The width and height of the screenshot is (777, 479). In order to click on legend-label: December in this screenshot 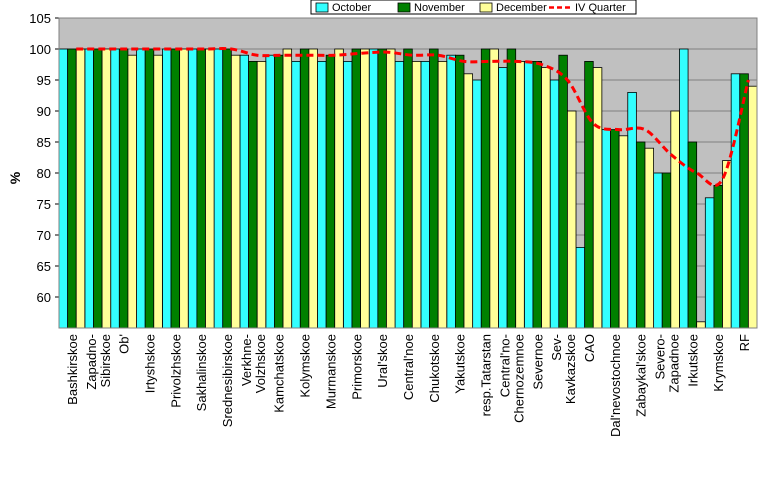, I will do `click(521, 8)`.